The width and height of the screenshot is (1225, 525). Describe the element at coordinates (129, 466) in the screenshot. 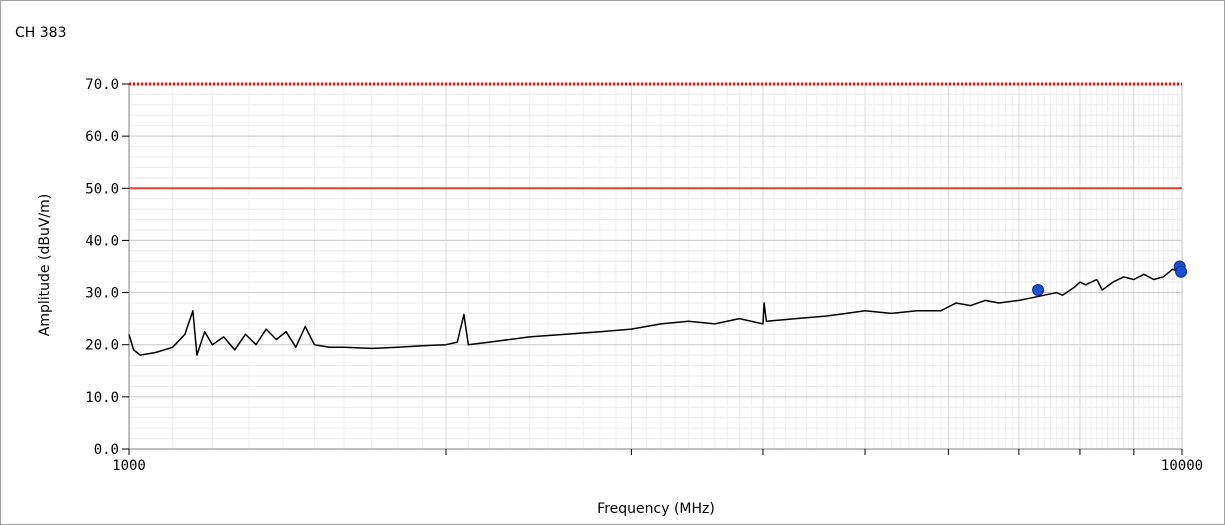

I see `x-tick-label: 1000` at that location.